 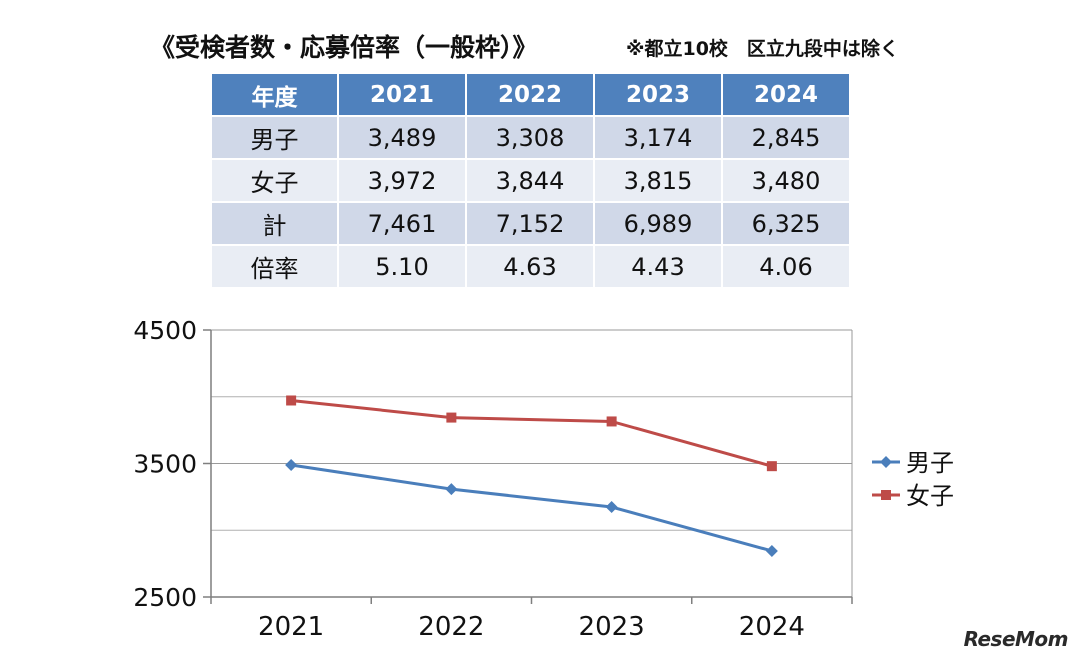 I want to click on legend-label: 男子, so click(x=930, y=463).